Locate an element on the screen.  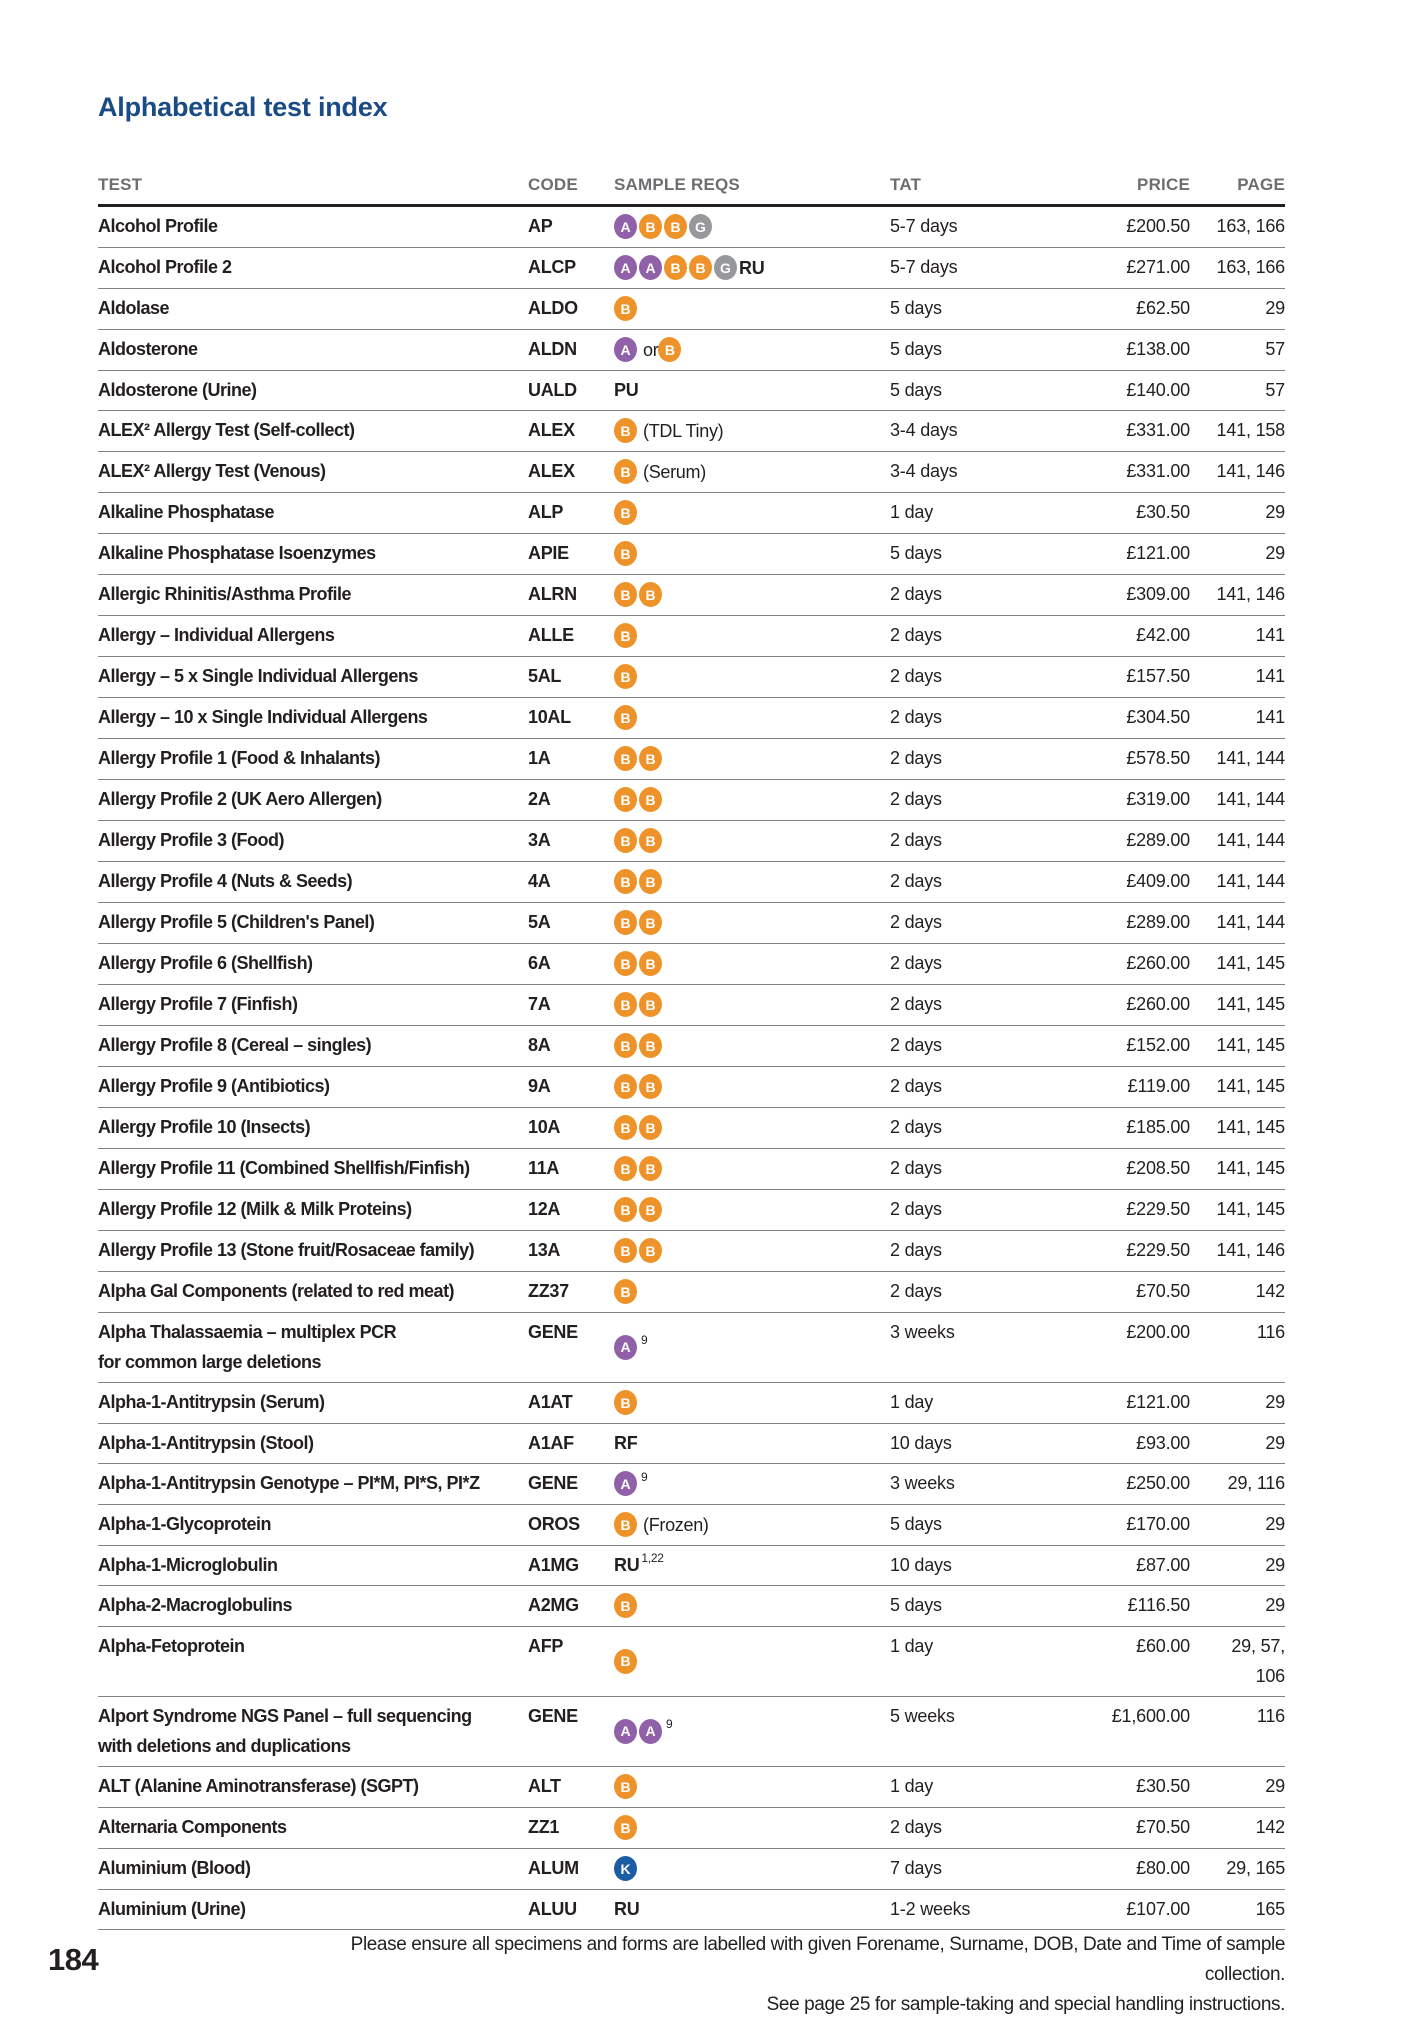
code-cell: 12A is located at coordinates (544, 1209).